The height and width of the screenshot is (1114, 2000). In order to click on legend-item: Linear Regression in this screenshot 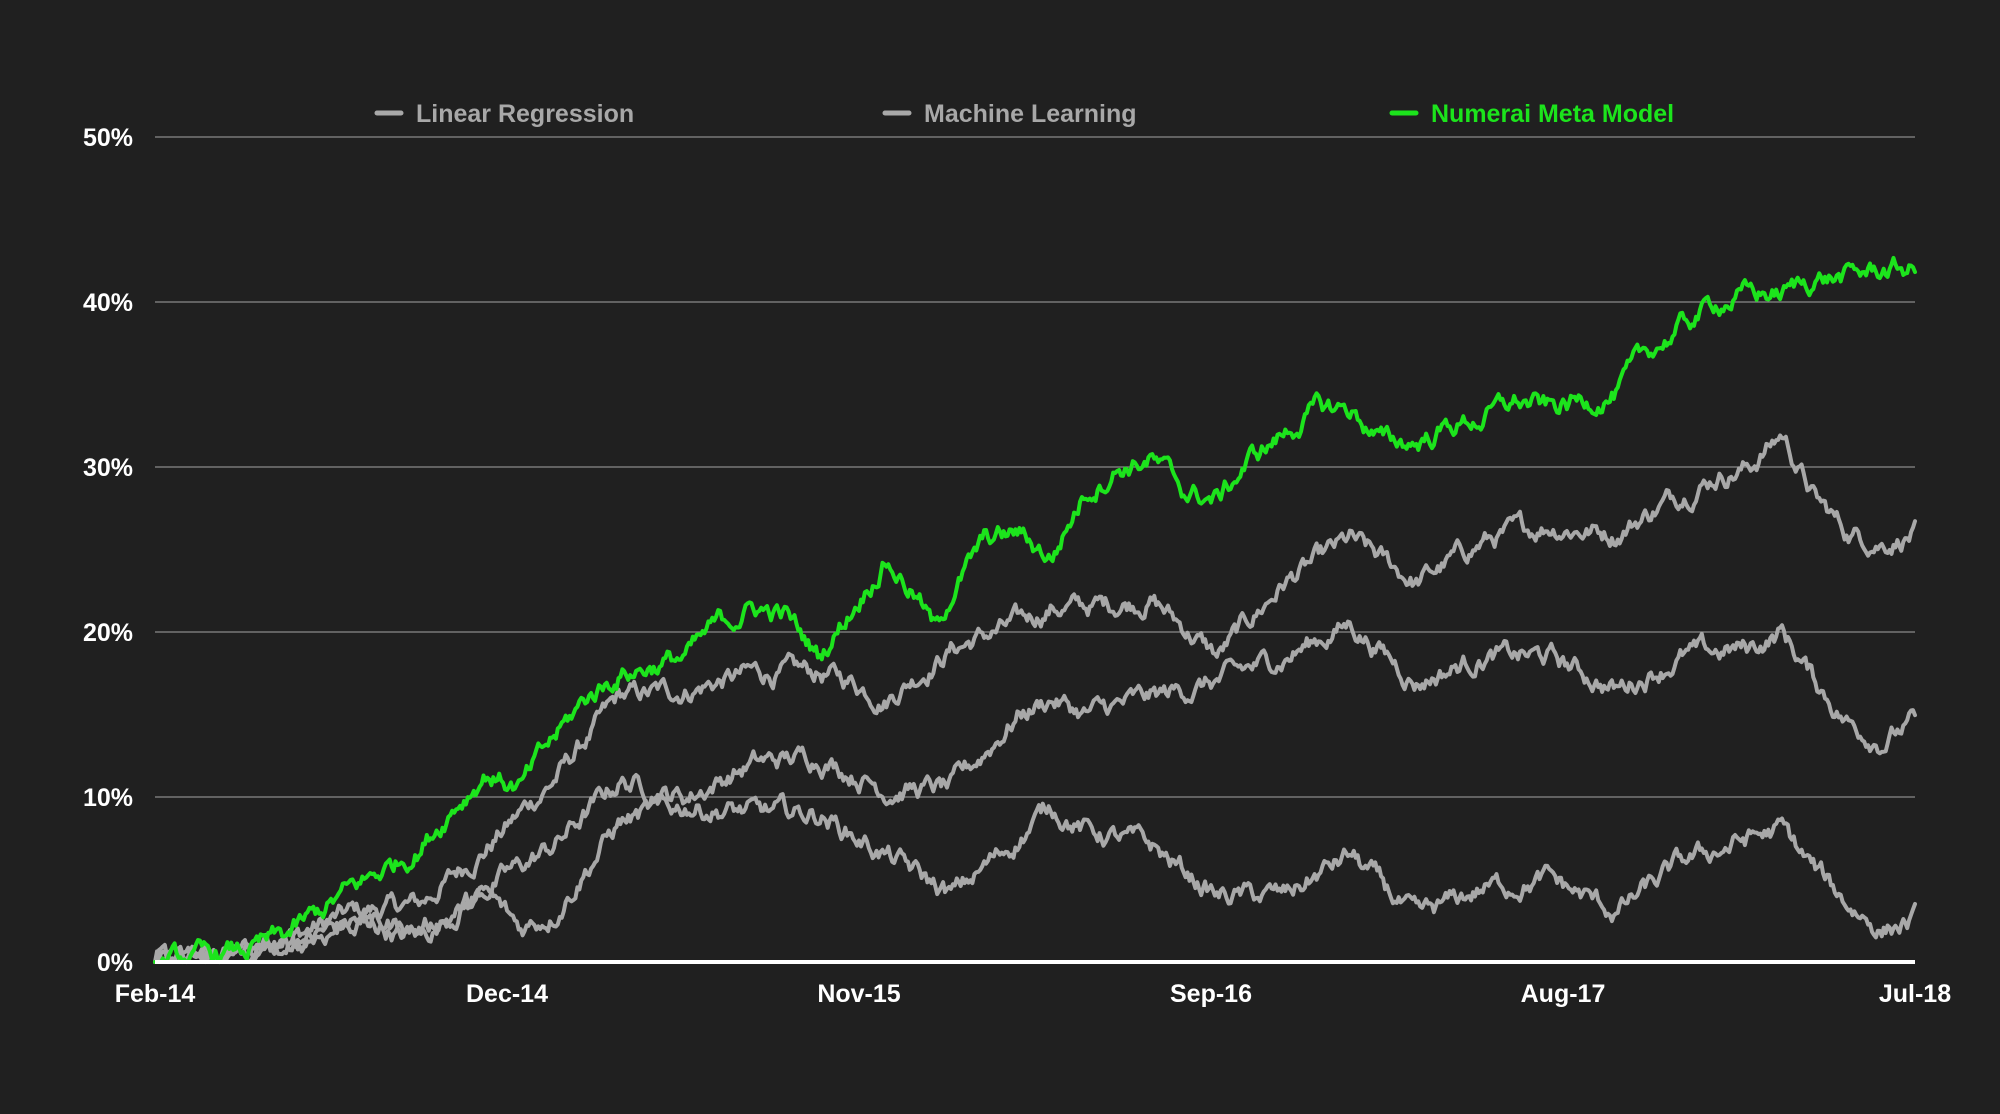, I will do `click(504, 114)`.